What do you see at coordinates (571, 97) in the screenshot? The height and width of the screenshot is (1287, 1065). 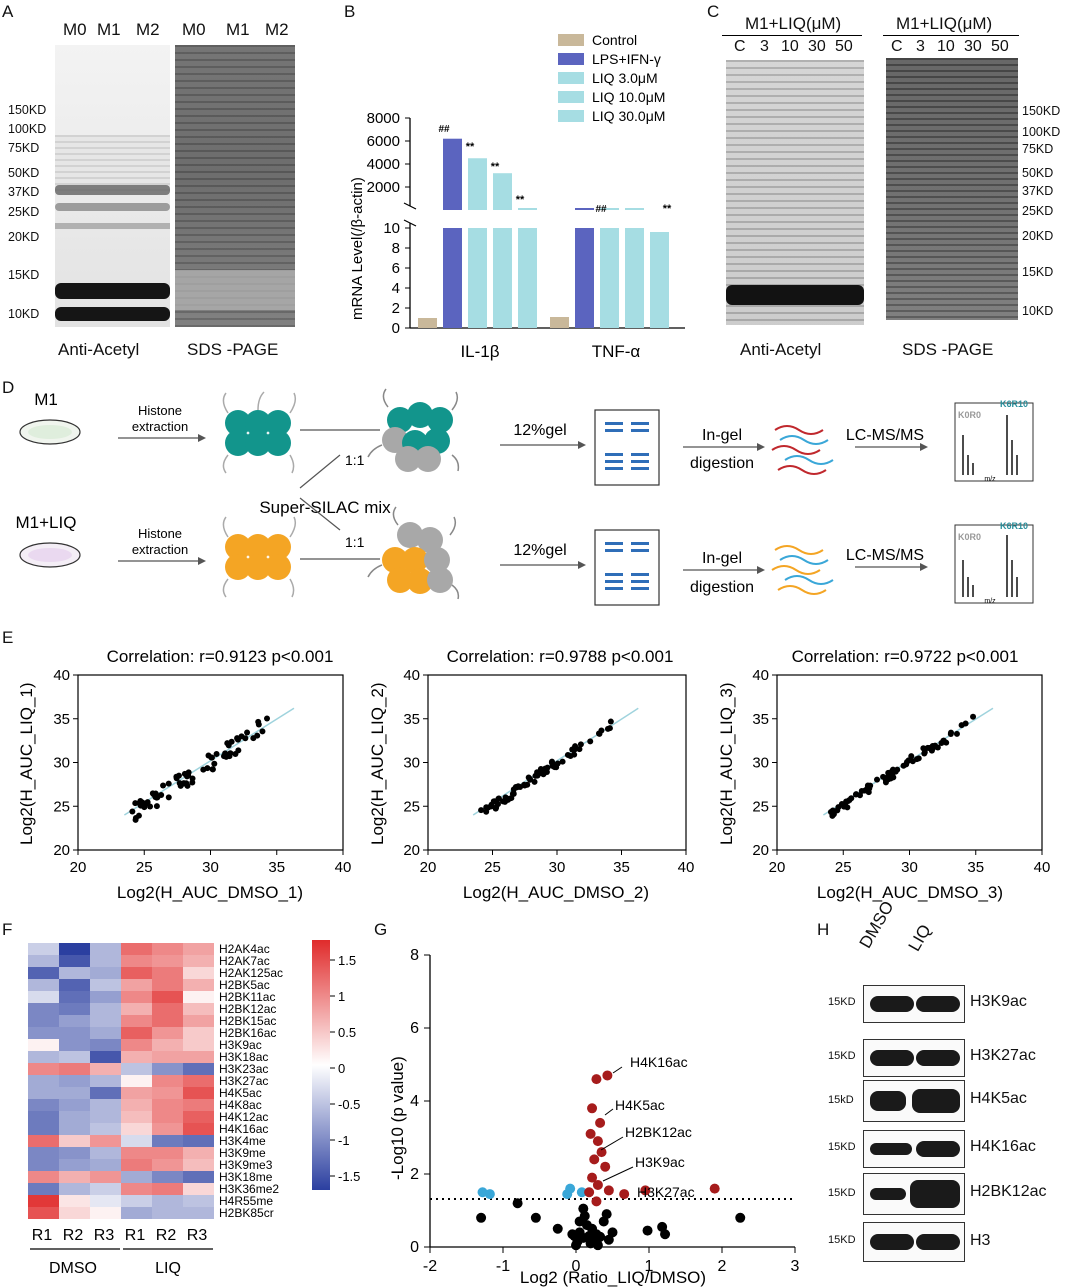 I see `legend-swatch` at bounding box center [571, 97].